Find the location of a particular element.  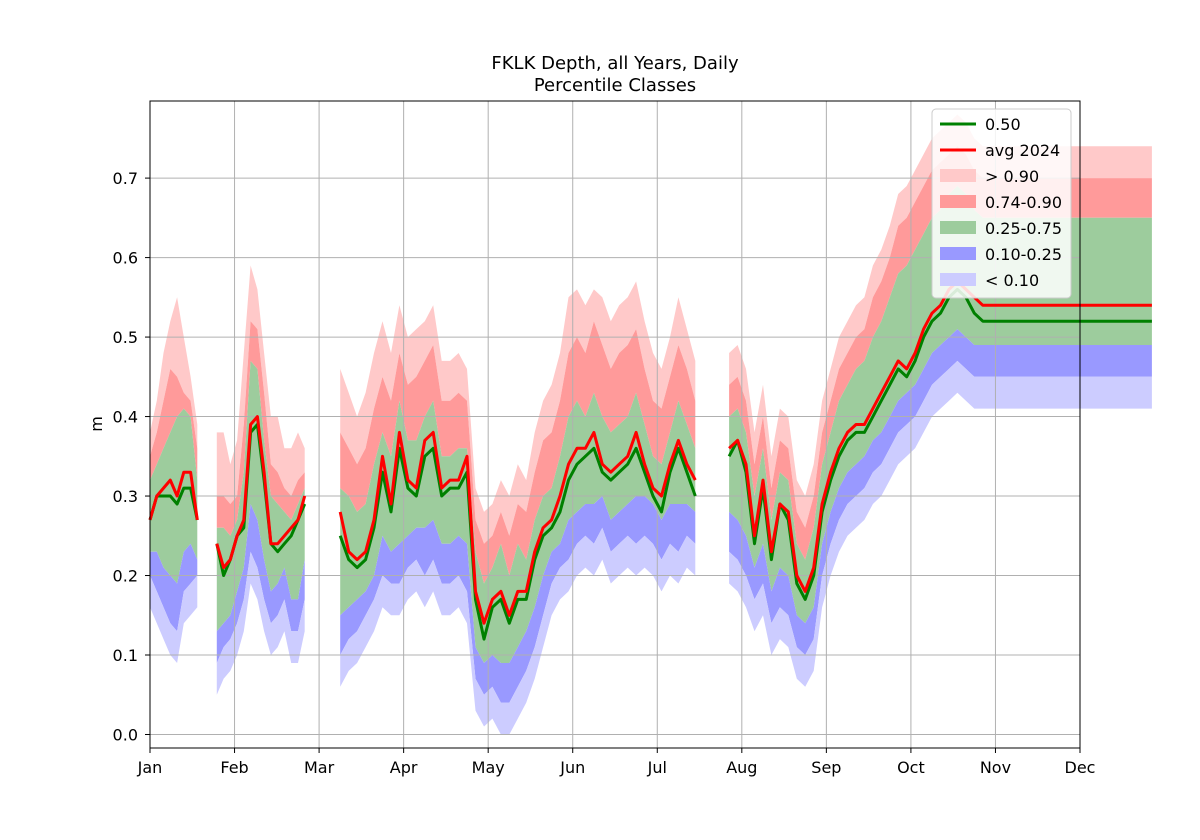

y-axis-label: m is located at coordinates (96, 424).